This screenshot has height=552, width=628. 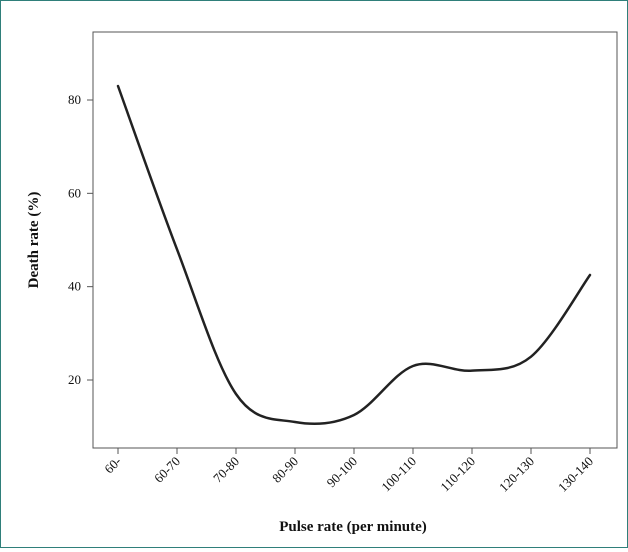 What do you see at coordinates (34, 240) in the screenshot?
I see `y-axis-label: Death rate (%)` at bounding box center [34, 240].